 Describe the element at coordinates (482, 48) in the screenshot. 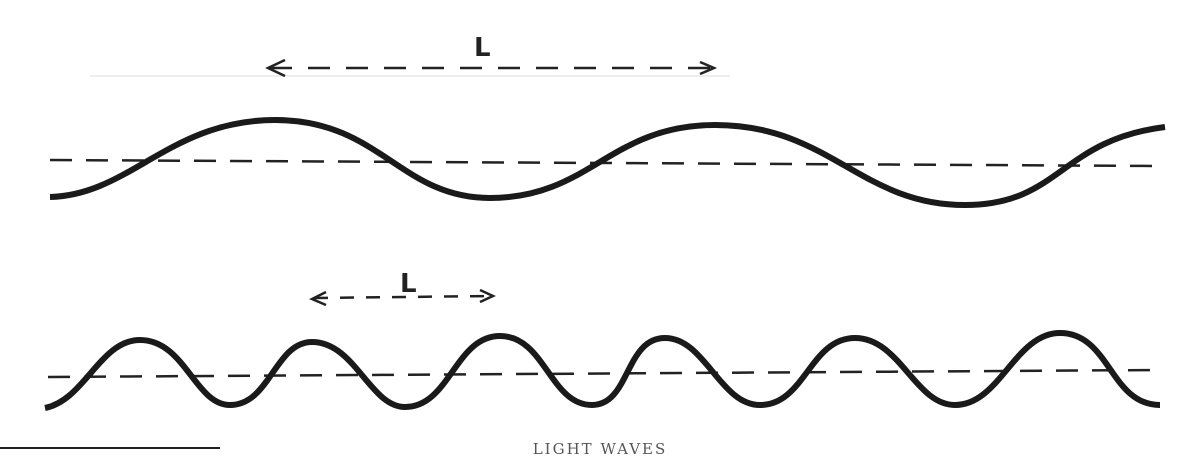

I see `top-wavelength-label: L` at that location.